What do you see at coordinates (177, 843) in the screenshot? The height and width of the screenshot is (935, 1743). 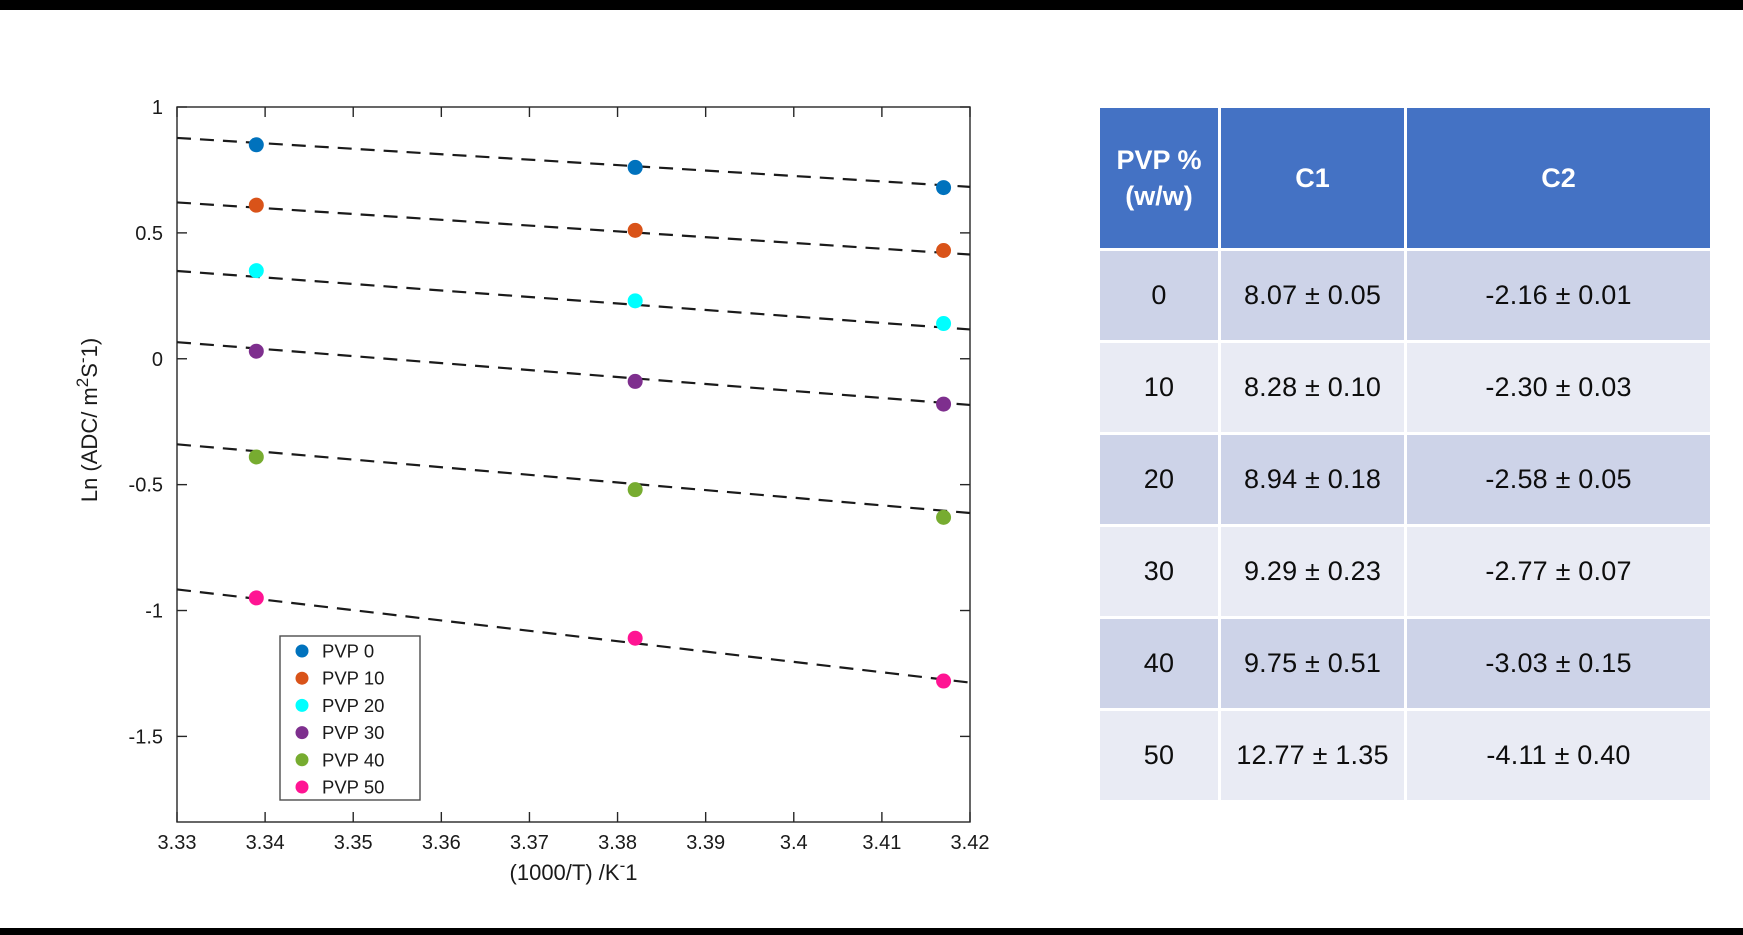 I see `x-tick-label: 3.33` at bounding box center [177, 843].